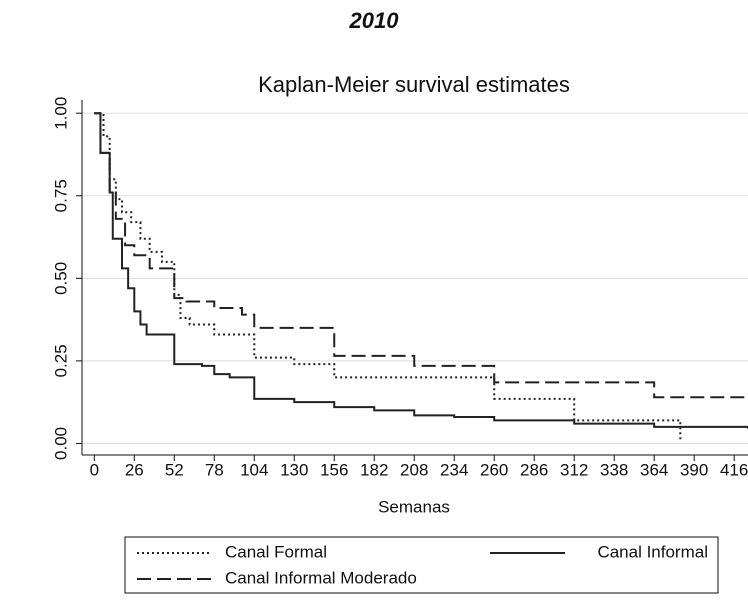 Image resolution: width=748 pixels, height=600 pixels. I want to click on x-tick-label: 312, so click(574, 469).